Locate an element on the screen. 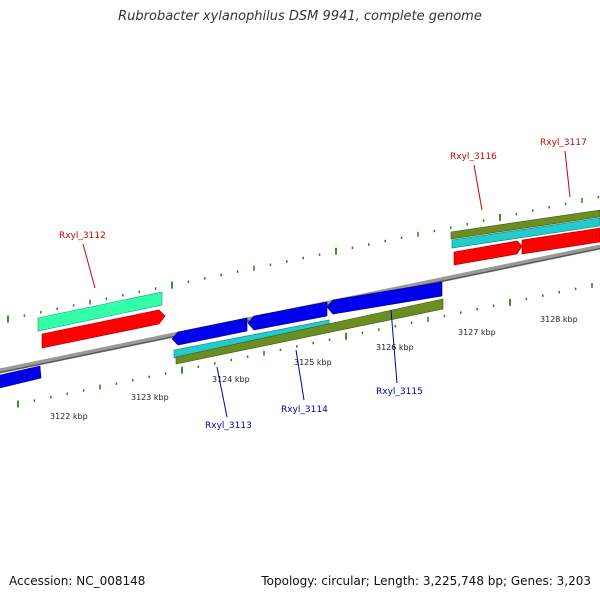 This screenshot has width=600, height=600. scale-label-3127: 3127 kbp is located at coordinates (477, 332).